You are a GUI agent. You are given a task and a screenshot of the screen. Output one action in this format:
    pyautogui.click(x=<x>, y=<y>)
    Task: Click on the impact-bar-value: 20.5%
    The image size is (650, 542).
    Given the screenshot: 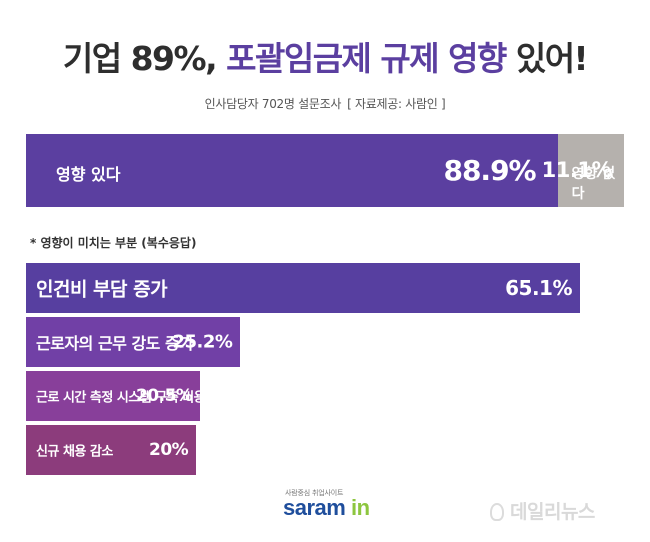 What is the action you would take?
    pyautogui.click(x=164, y=396)
    